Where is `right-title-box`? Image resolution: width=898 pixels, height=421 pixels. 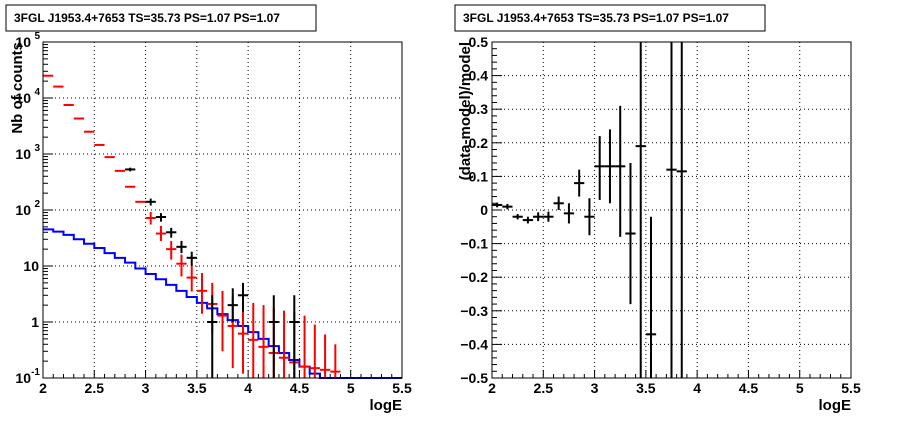
right-title-box is located at coordinates (610, 18).